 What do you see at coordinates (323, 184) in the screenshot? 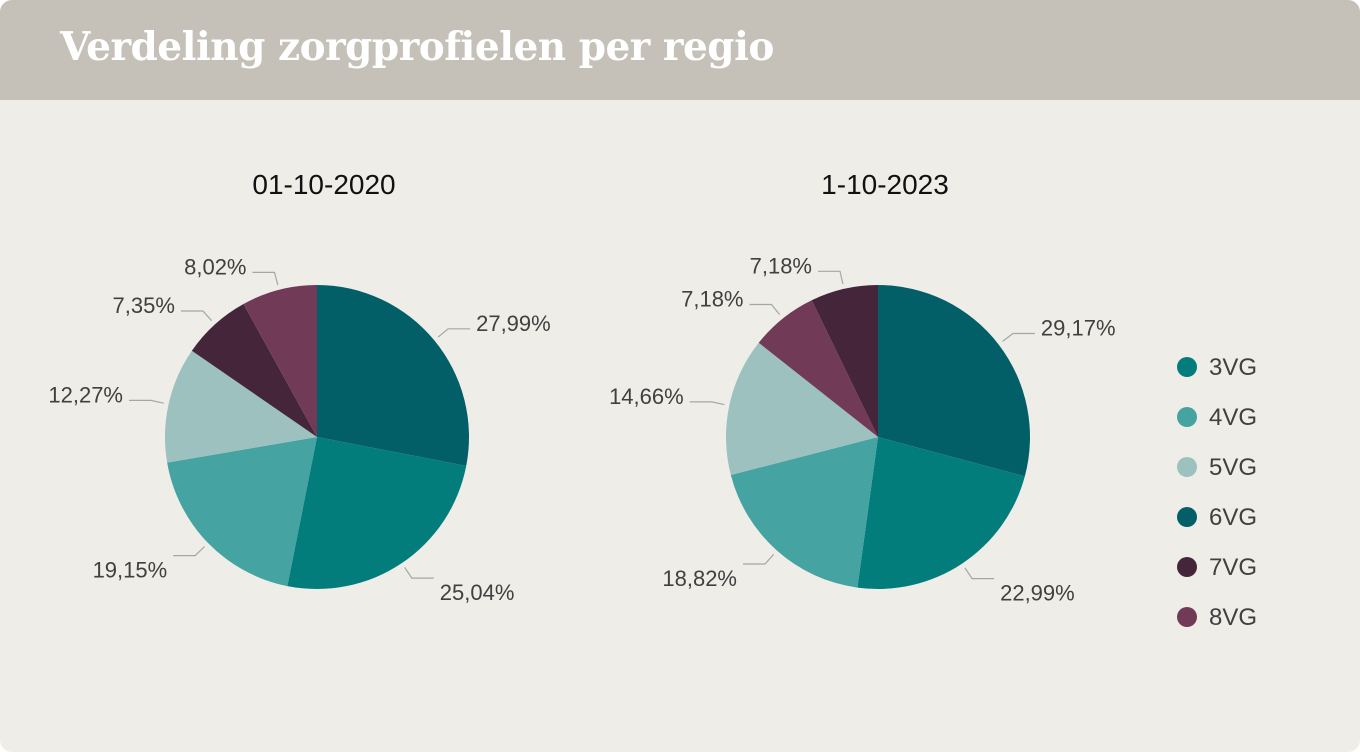
I see `pie-title: 01-10-2020` at bounding box center [323, 184].